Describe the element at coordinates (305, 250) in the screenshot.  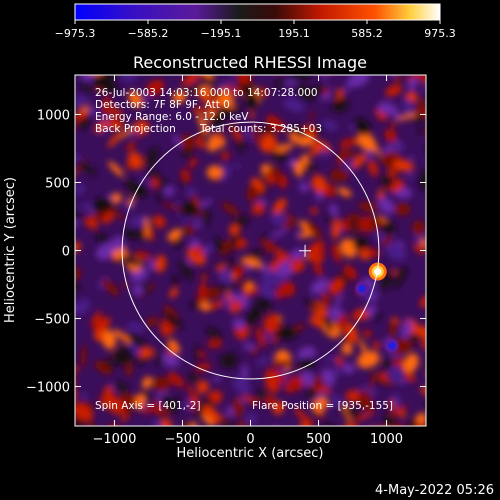
I see `spin-axis-marker` at that location.